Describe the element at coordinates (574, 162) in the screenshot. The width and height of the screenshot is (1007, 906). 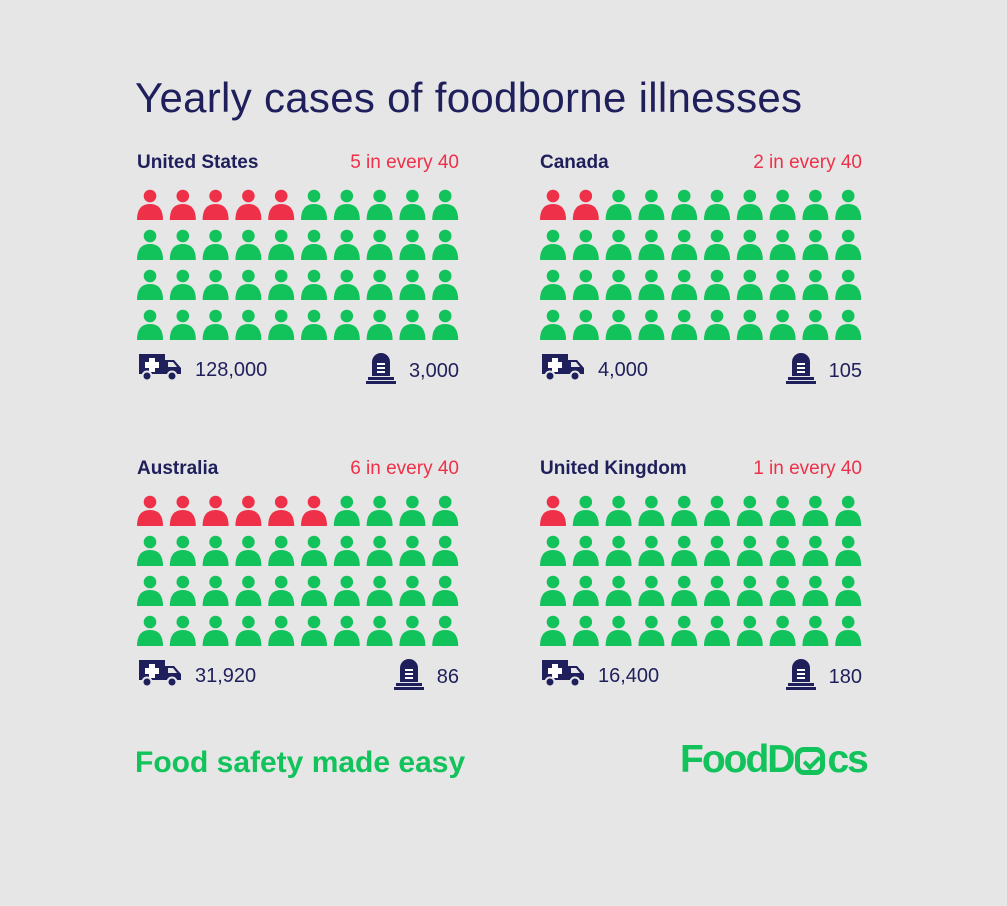
I see `country-name: Canada` at that location.